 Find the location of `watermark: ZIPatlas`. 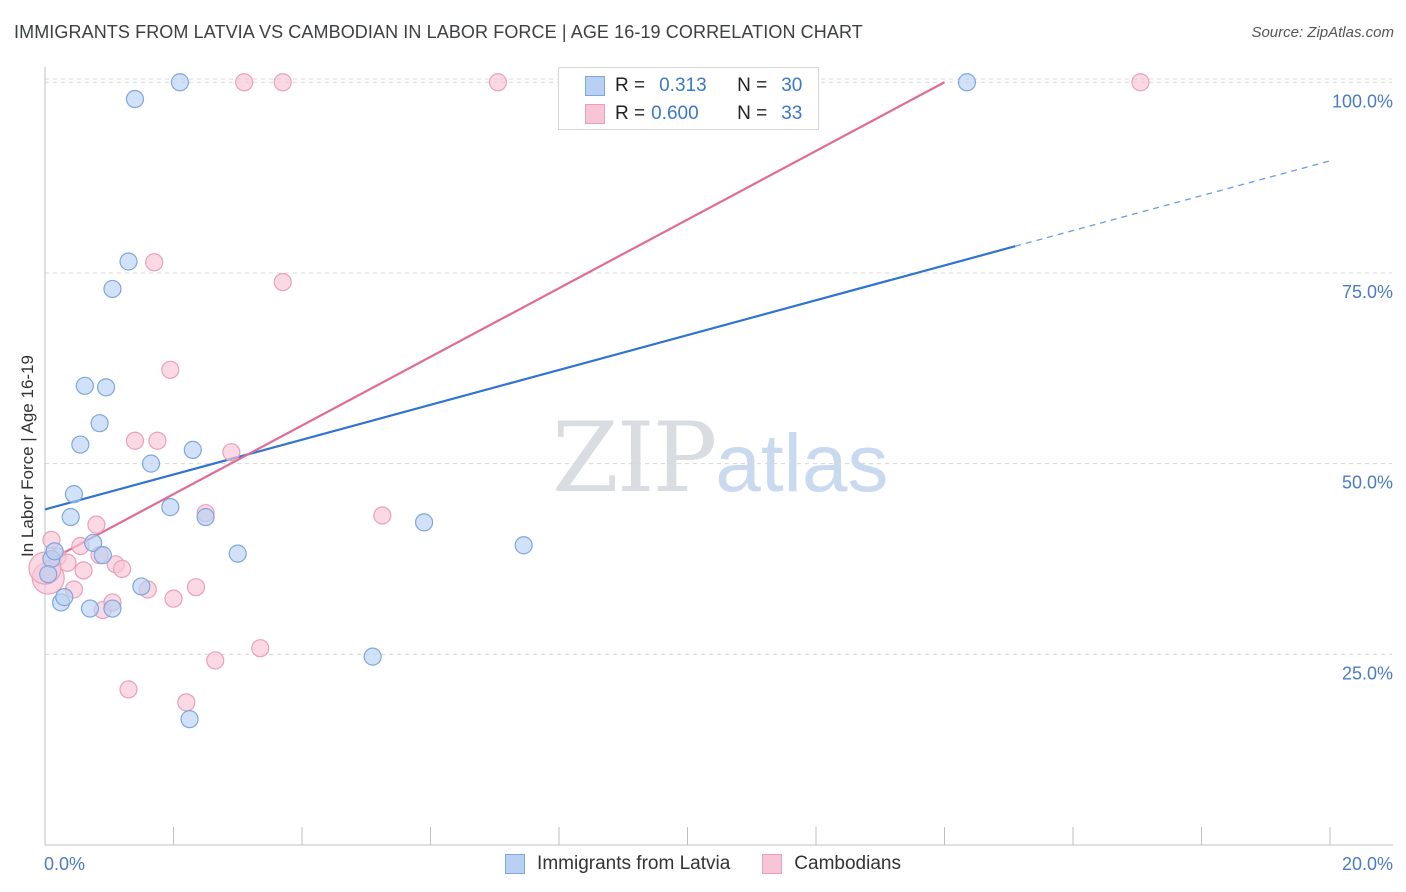

watermark: ZIPatlas is located at coordinates (720, 458).